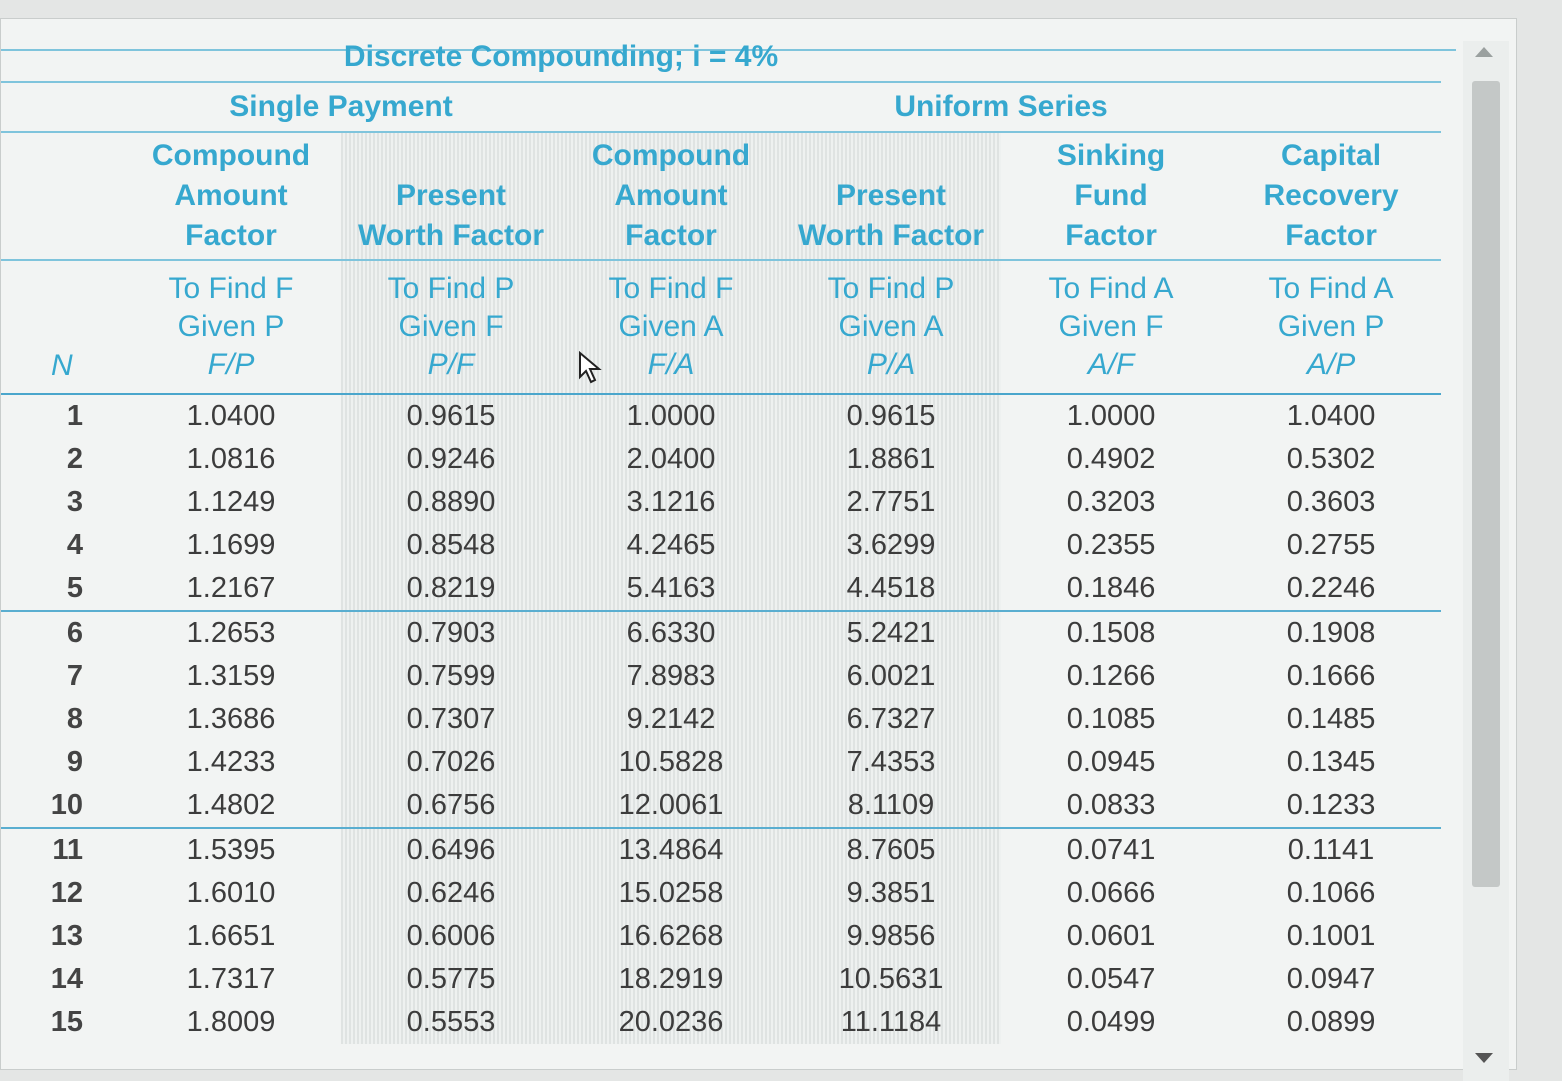  What do you see at coordinates (451, 156) in the screenshot?
I see `factor-header-line` at bounding box center [451, 156].